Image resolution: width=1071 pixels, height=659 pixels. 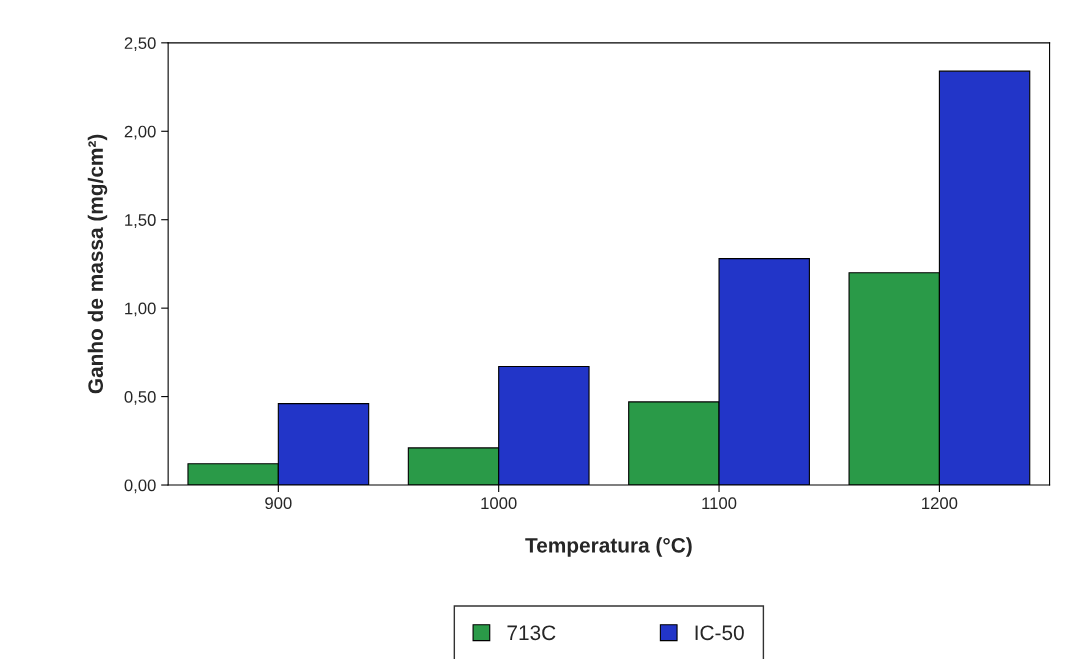 I want to click on y-tick-label: 0,50, so click(x=140, y=397).